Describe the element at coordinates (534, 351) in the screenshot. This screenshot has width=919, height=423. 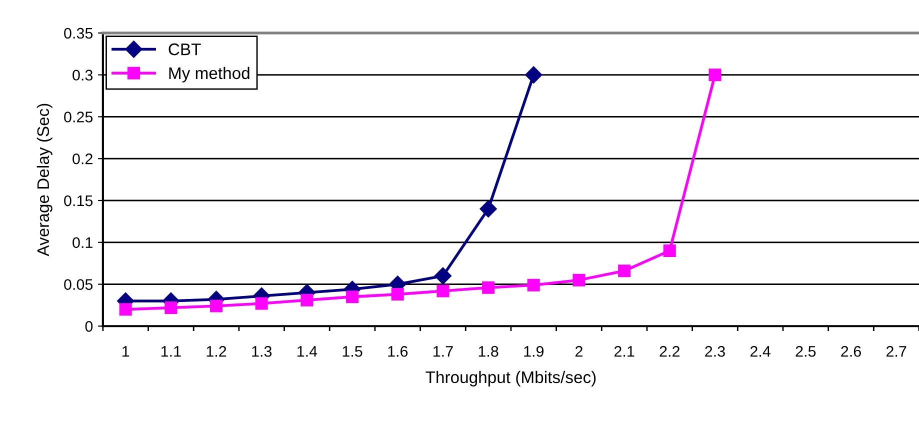
I see `x-tick-label: 1.9` at that location.